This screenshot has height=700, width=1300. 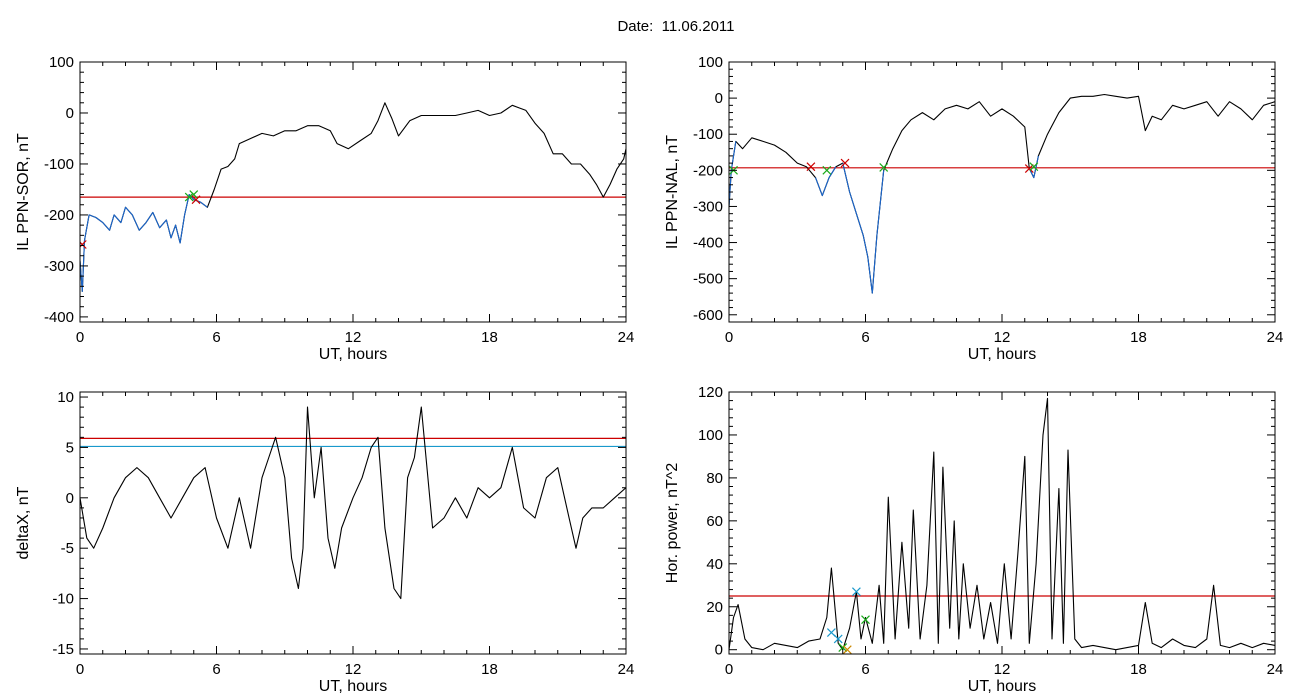 I want to click on y-tick-label: 60, so click(x=714, y=521).